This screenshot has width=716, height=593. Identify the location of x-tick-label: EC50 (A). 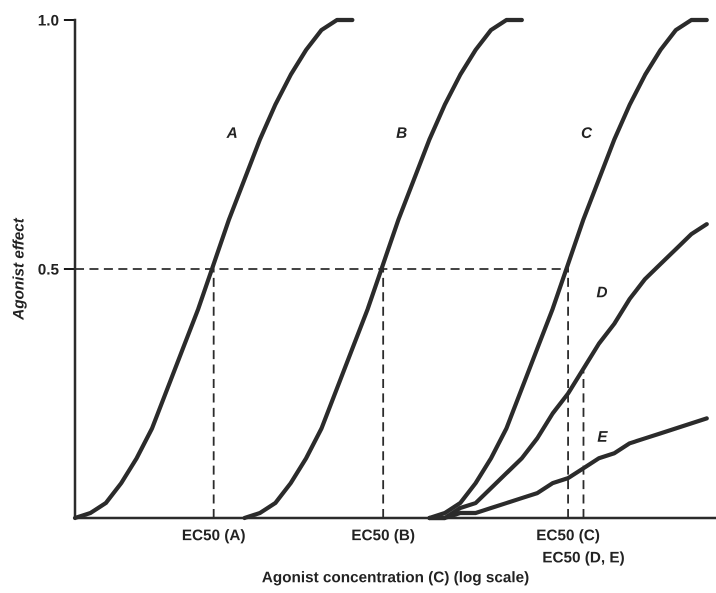
(213, 536).